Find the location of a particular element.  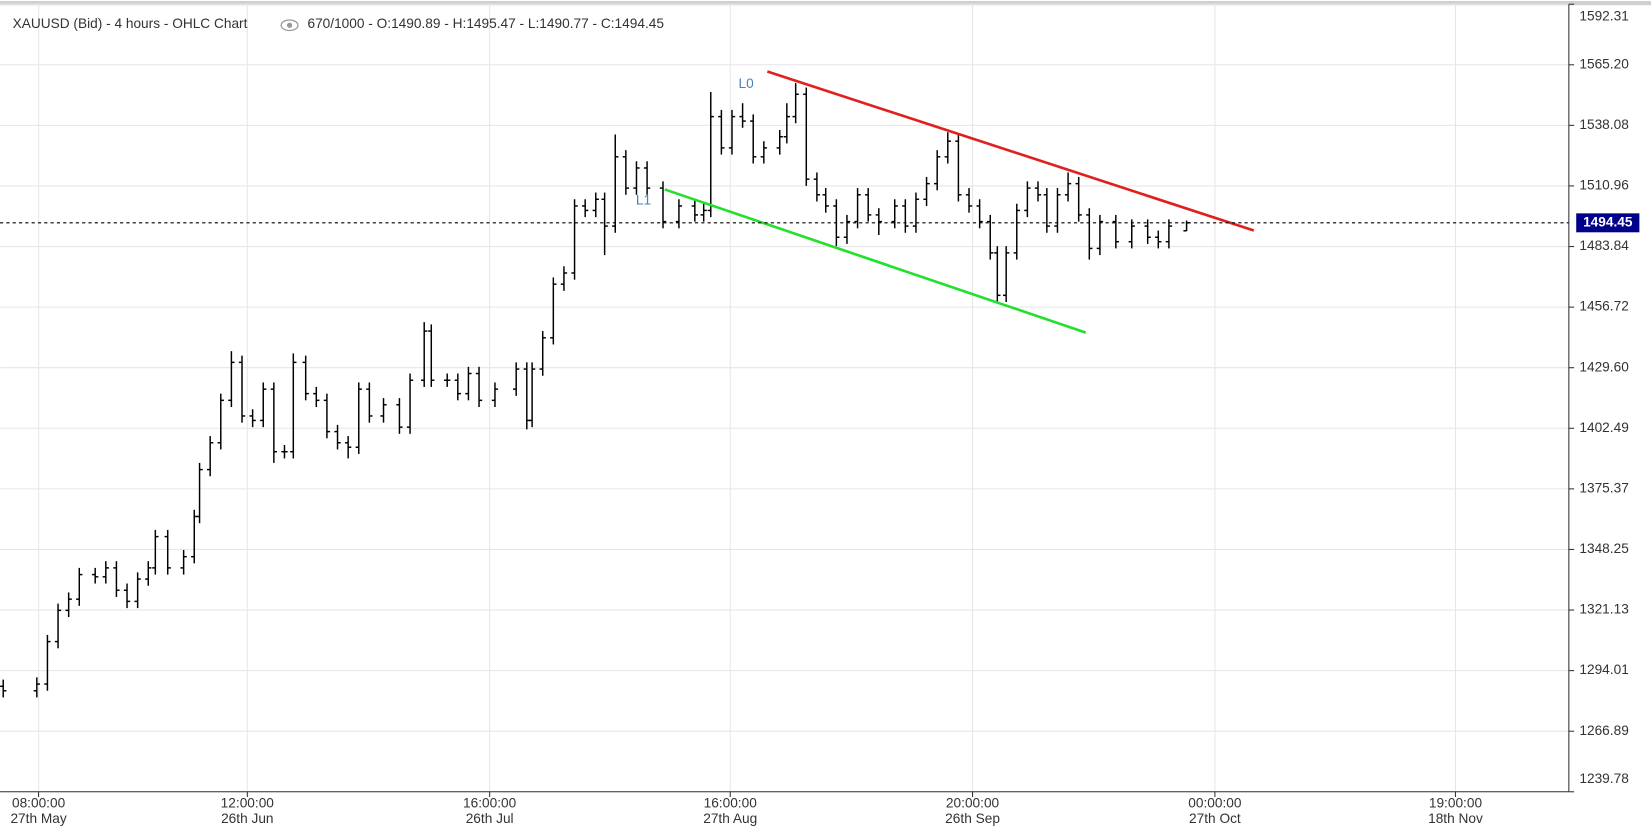

y-tick-label: 1592.31 is located at coordinates (1603, 15).